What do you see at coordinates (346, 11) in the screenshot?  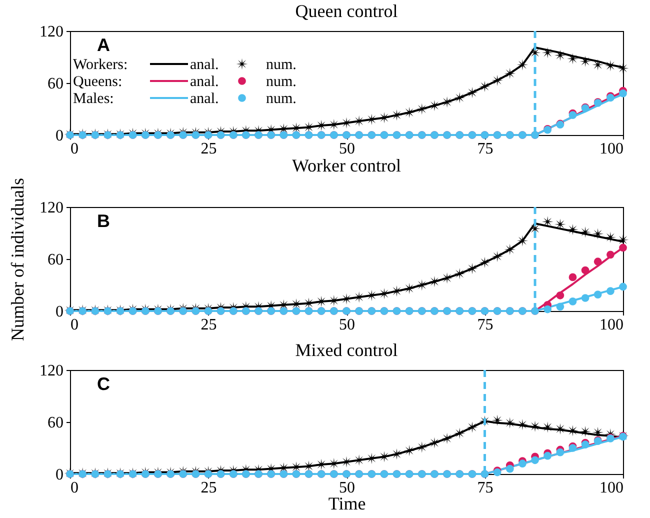 I see `chart-title: Queen control` at bounding box center [346, 11].